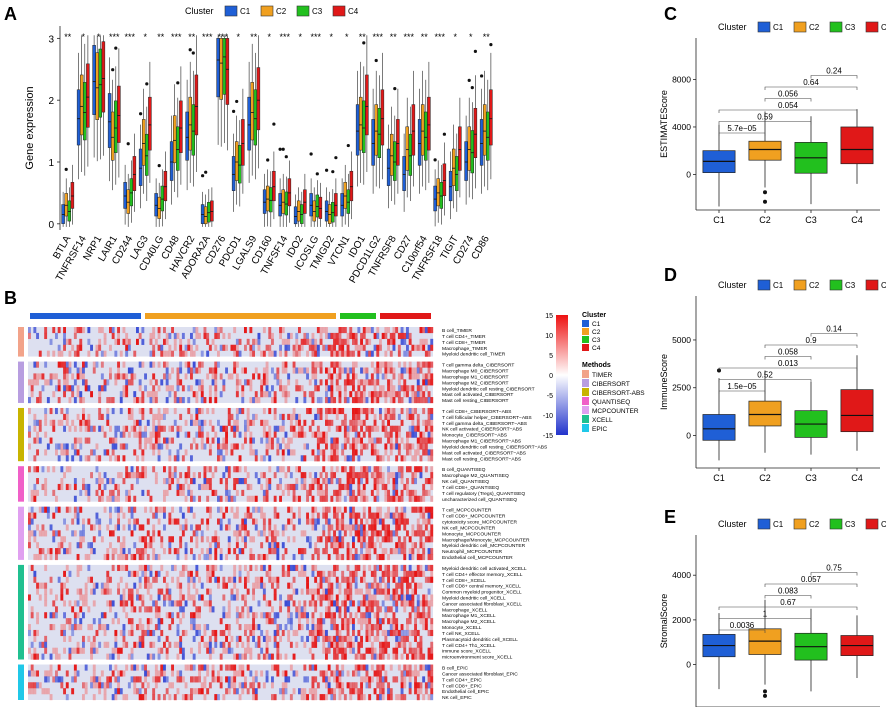 This screenshot has height=707, width=886. I want to click on panel-c-comparison-pvalue: 0.054, so click(788, 105).